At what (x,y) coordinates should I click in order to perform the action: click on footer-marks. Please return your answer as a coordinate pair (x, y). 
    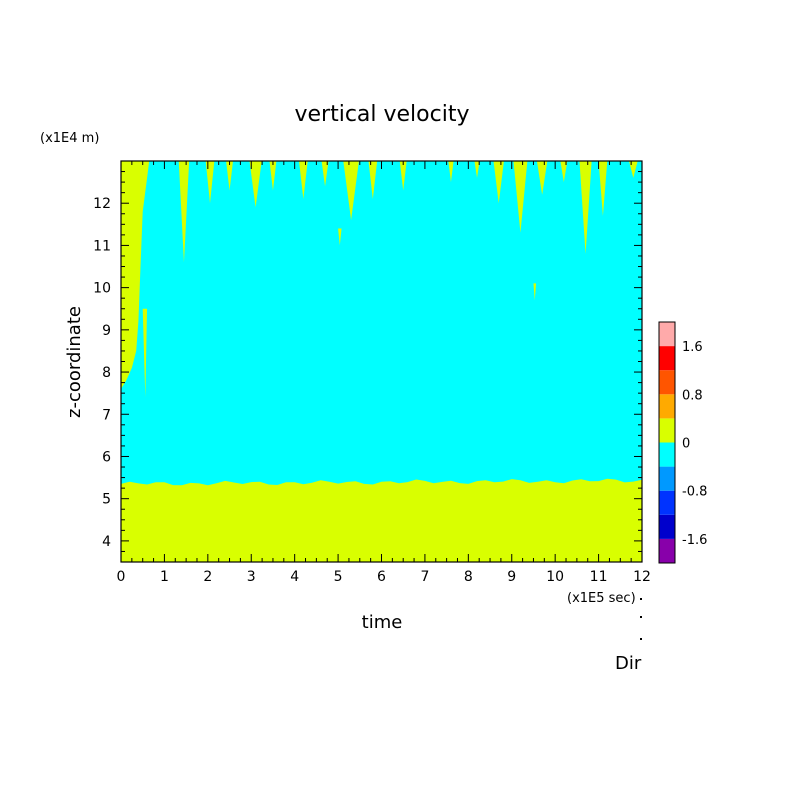
    Looking at the image, I should click on (641, 619).